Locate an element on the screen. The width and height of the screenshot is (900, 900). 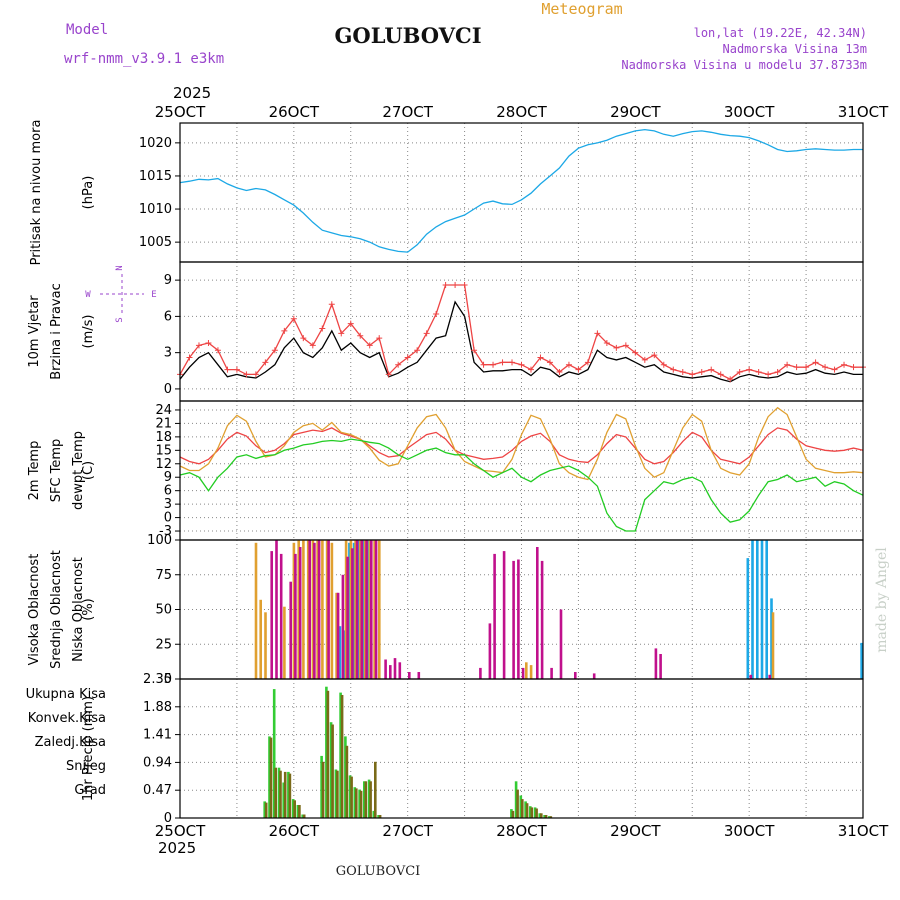
y-tick-label: 25 is located at coordinates (163, 644).